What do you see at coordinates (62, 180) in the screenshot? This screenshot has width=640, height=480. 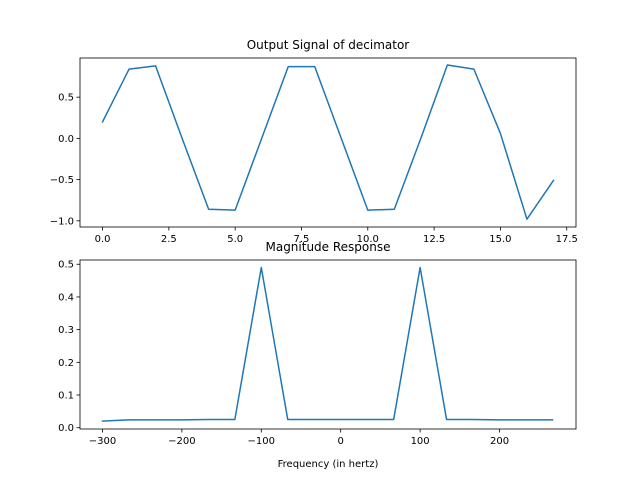 I see `signal-plot-ytick-label: −0.5` at bounding box center [62, 180].